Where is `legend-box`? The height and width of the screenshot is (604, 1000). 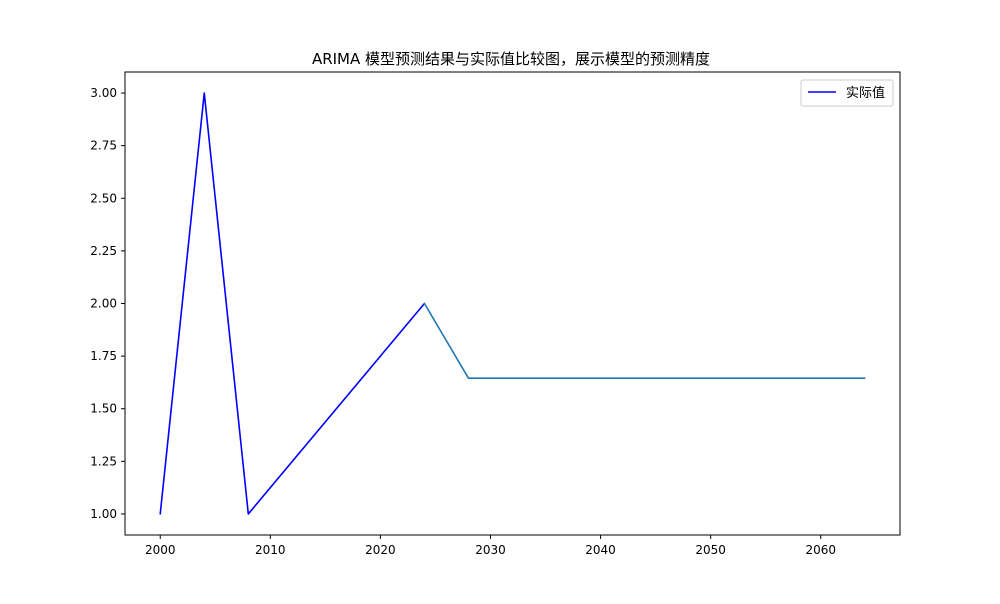 legend-box is located at coordinates (847, 93).